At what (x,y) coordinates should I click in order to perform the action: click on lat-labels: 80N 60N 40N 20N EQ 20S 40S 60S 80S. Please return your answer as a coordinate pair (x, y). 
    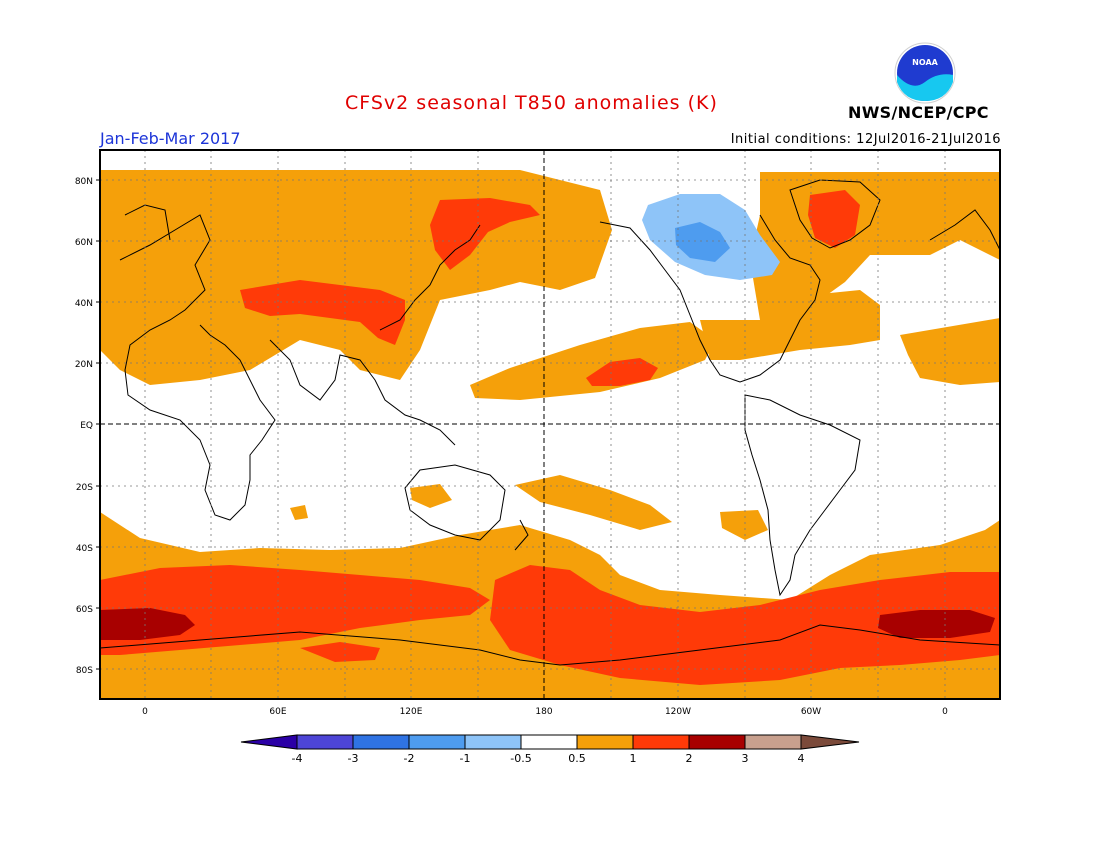
    Looking at the image, I should click on (84, 426).